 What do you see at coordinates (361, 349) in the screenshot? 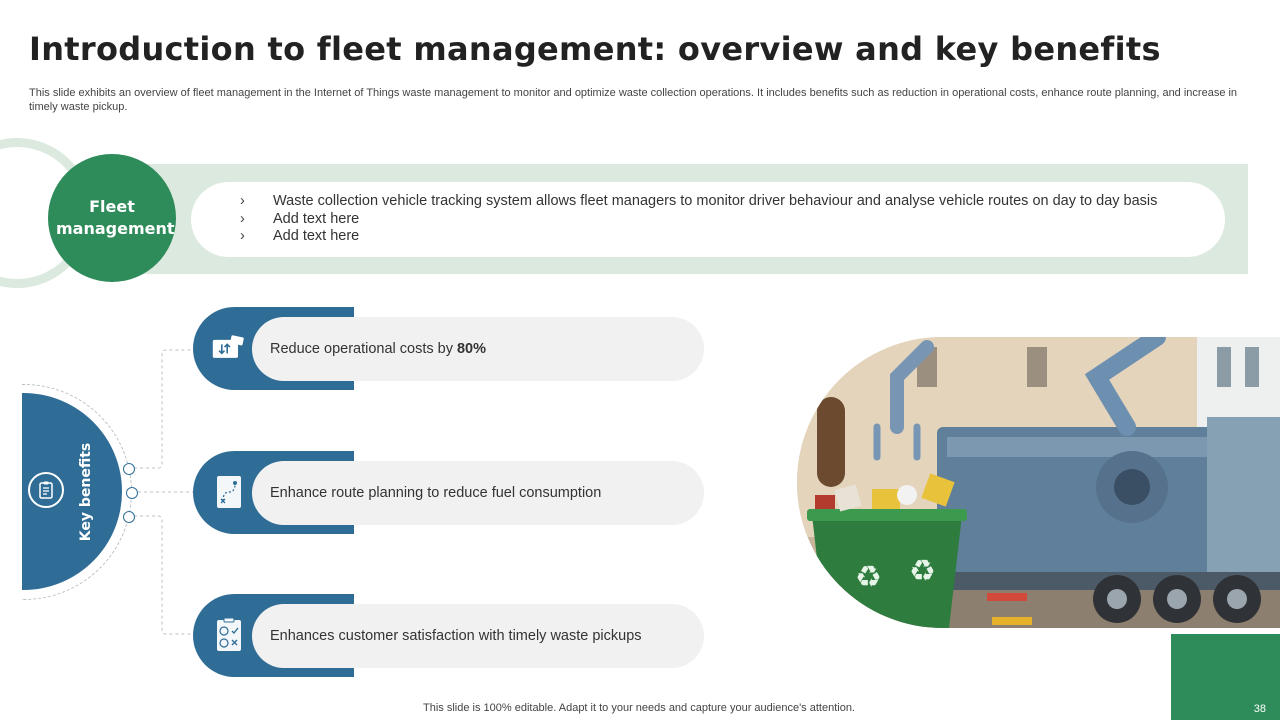
I see `benefit-text: Reduce operational costs by` at bounding box center [361, 349].